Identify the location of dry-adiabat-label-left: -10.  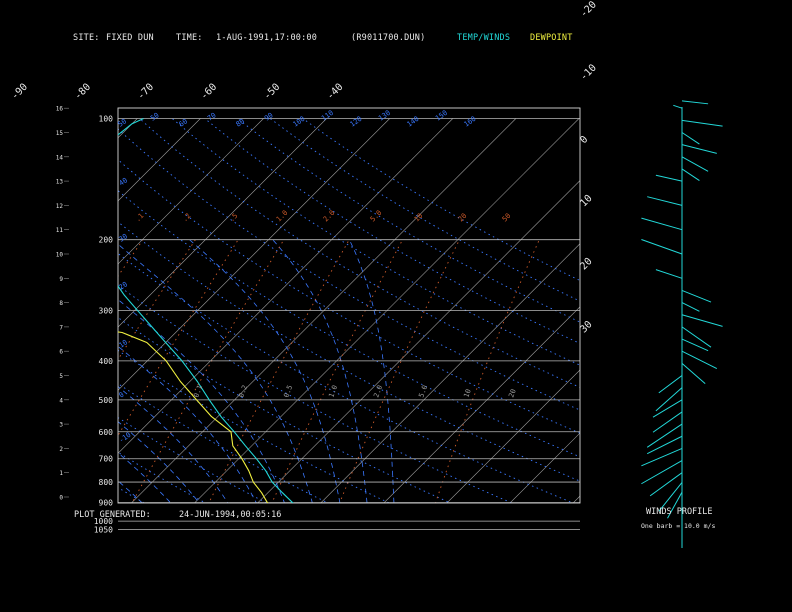
(125, 438).